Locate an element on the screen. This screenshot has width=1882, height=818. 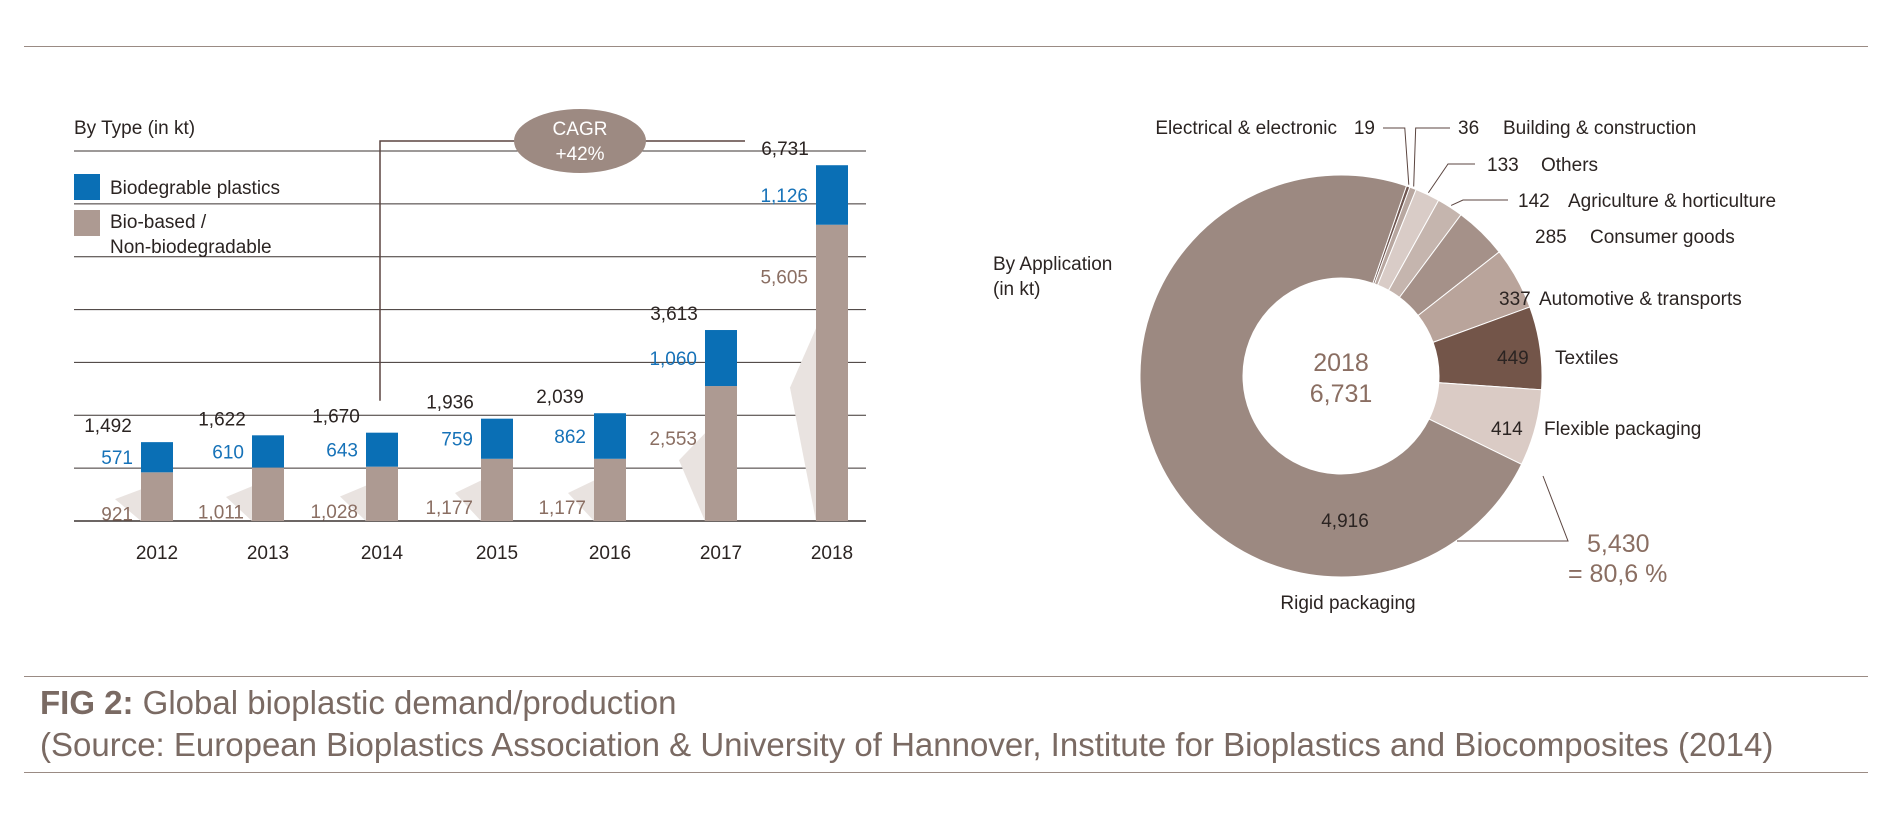
caption-fig-label: FIG 2: is located at coordinates (87, 702).